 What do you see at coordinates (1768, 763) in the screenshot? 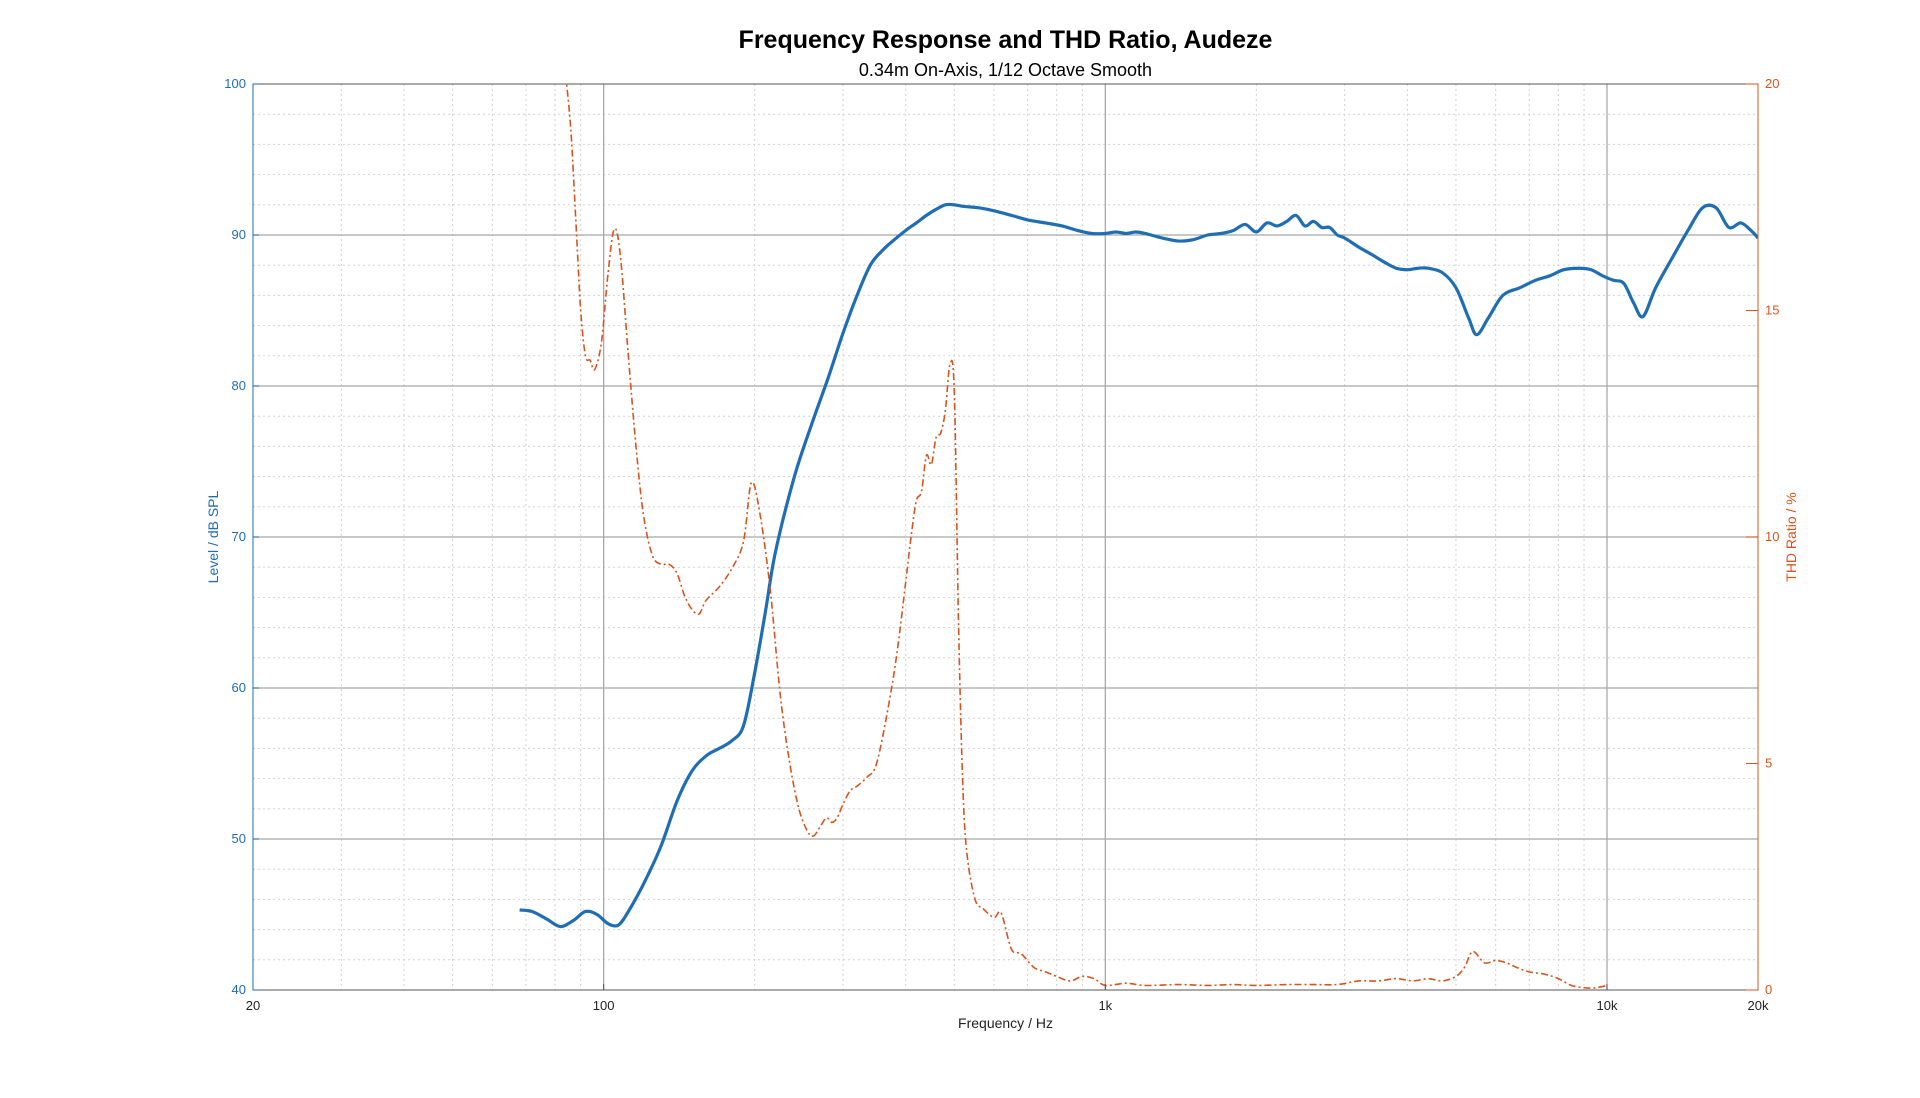
I see `y-tick-label-right: 5` at bounding box center [1768, 763].